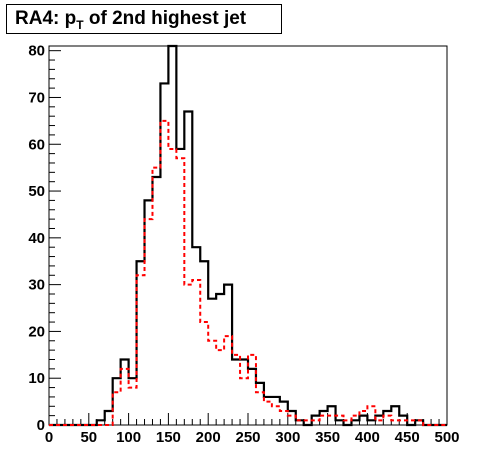  What do you see at coordinates (36, 97) in the screenshot?
I see `y-tick-label: 70` at bounding box center [36, 97].